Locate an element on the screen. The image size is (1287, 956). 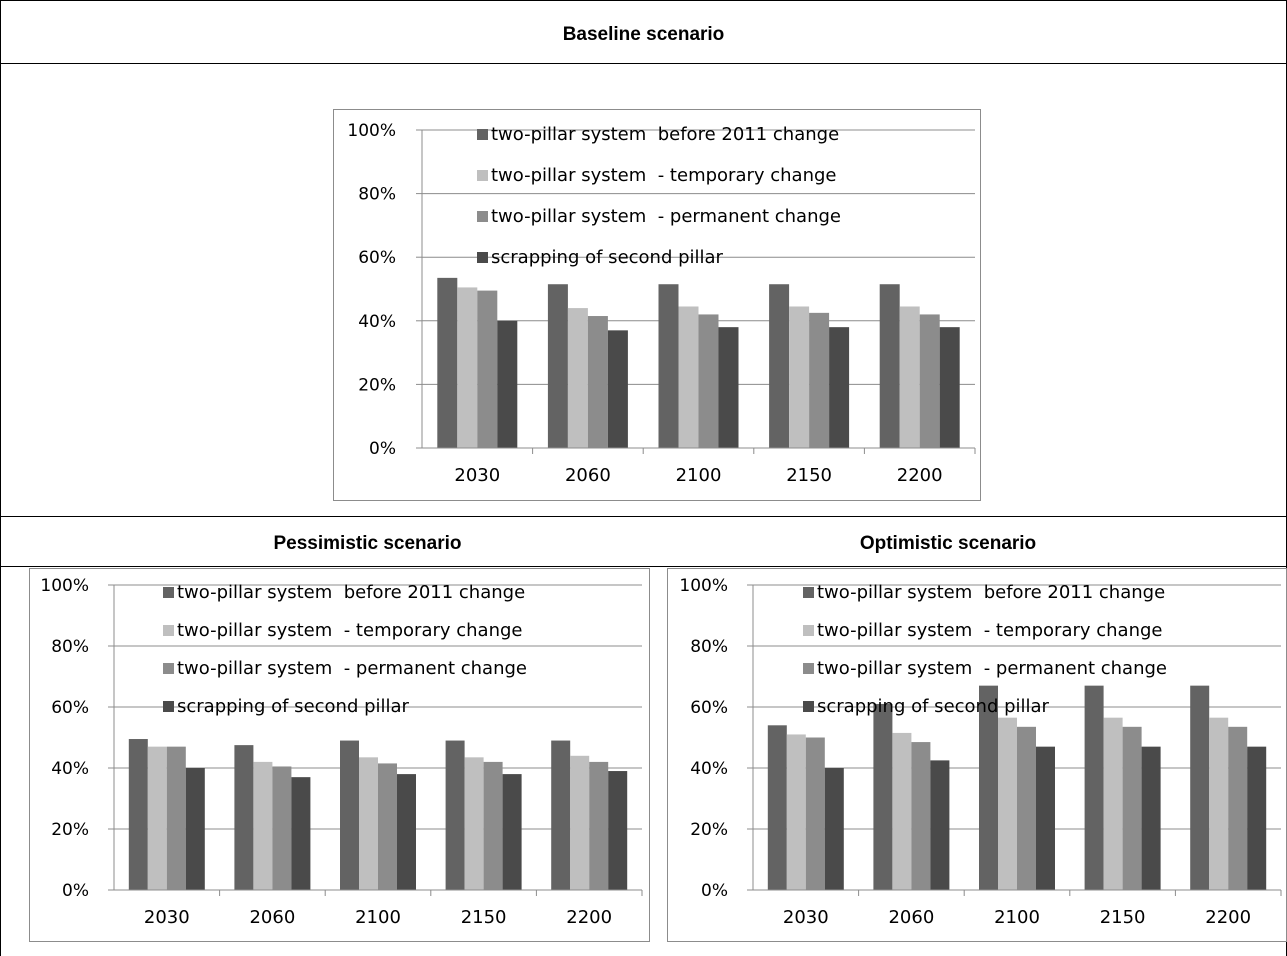
pessimistic-title: Pessimistic scenario is located at coordinates (367, 543).